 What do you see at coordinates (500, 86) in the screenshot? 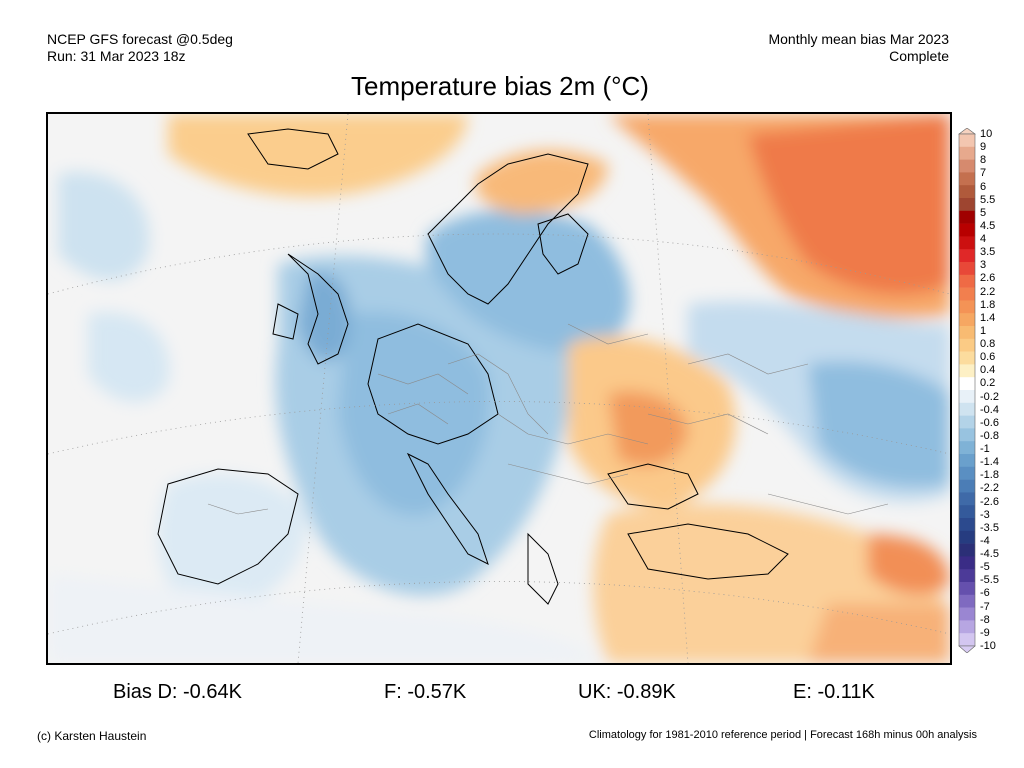
I see `map-title: Temperature bias 2m (°C)` at bounding box center [500, 86].